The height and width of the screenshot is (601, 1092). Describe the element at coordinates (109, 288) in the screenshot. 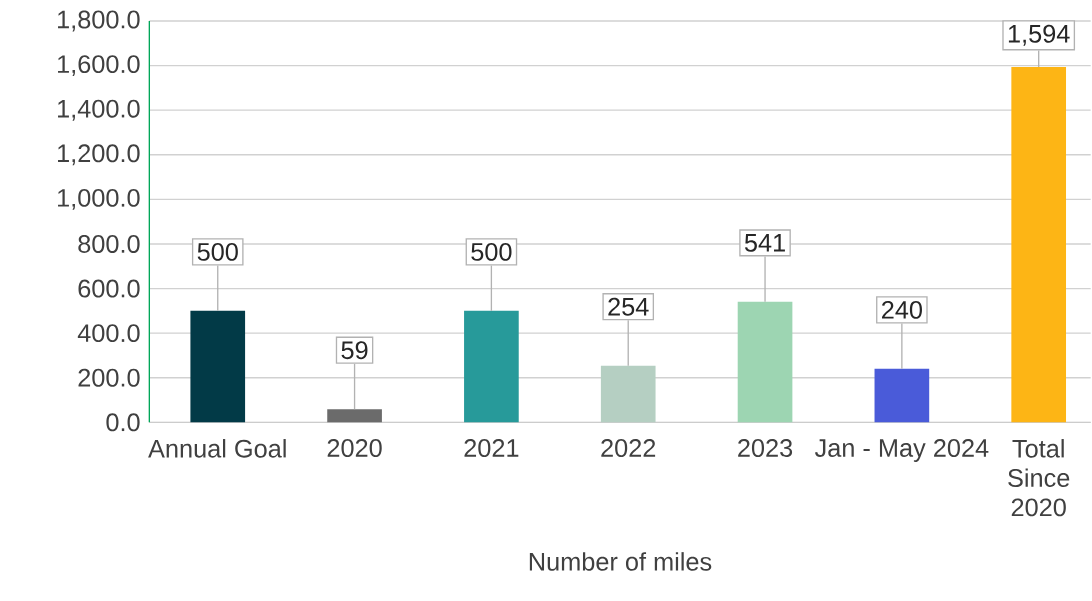

I see `y-tick-label: 600.0` at that location.